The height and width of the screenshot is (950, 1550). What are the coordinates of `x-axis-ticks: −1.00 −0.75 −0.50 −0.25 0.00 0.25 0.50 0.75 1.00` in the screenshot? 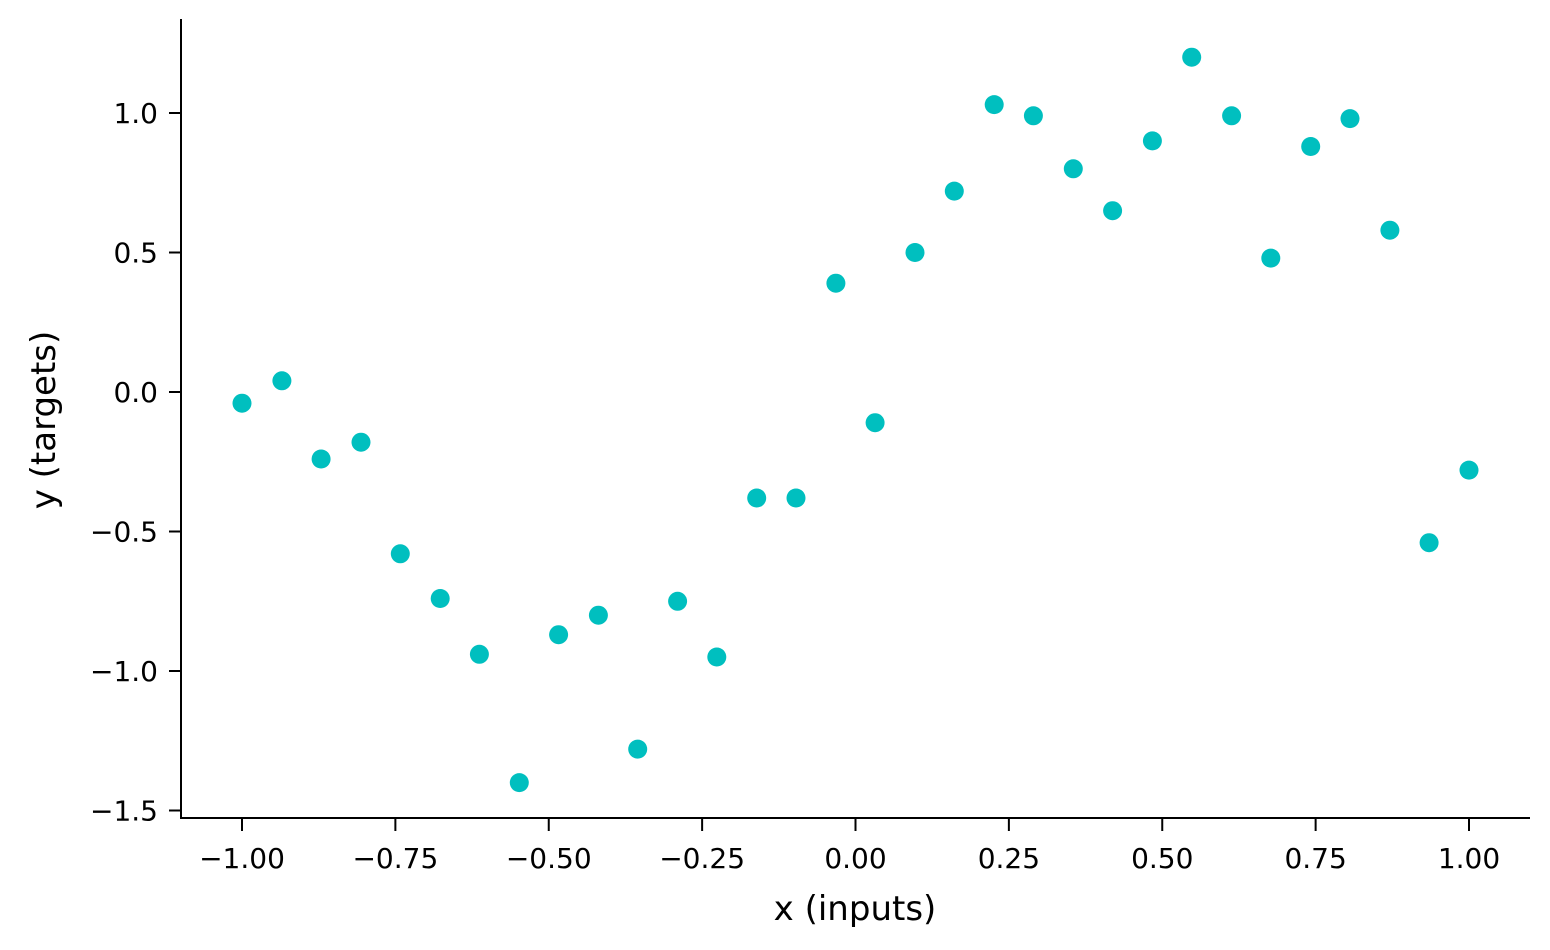 It's located at (849, 846).